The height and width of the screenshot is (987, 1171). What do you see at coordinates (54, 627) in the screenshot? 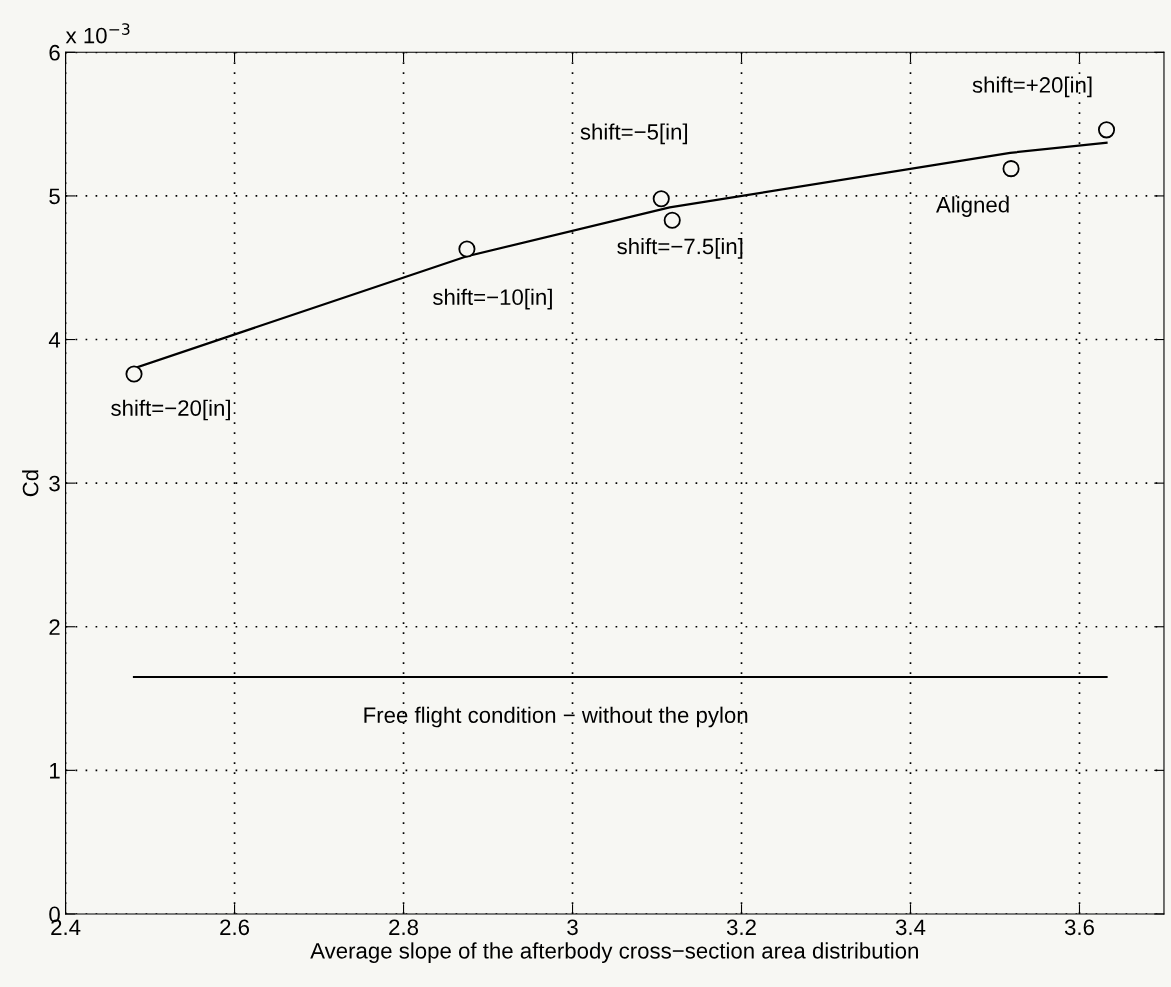
I see `y-tick-label: 2` at bounding box center [54, 627].